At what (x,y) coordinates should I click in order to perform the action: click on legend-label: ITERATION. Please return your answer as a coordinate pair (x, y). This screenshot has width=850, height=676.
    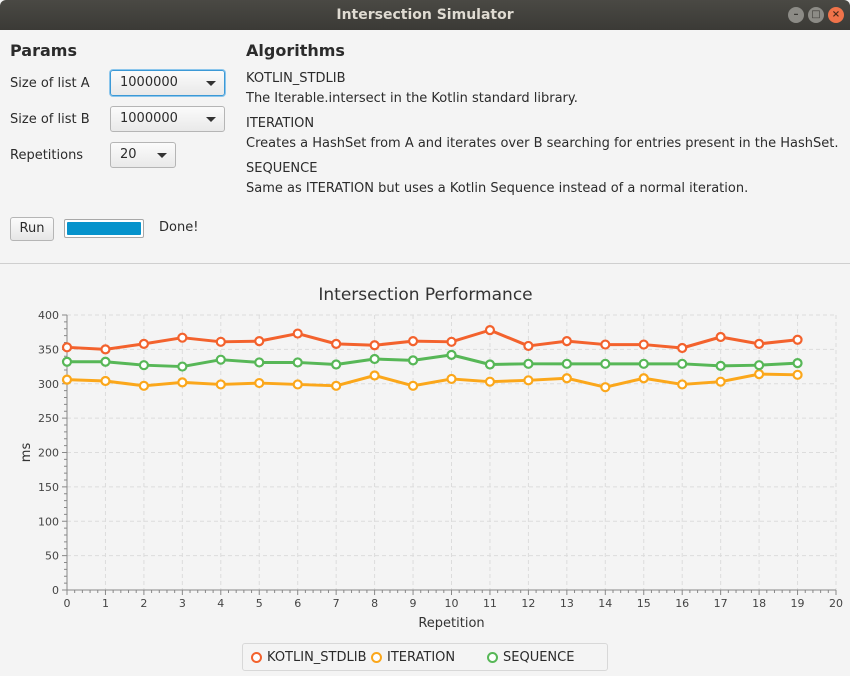
    Looking at the image, I should click on (421, 657).